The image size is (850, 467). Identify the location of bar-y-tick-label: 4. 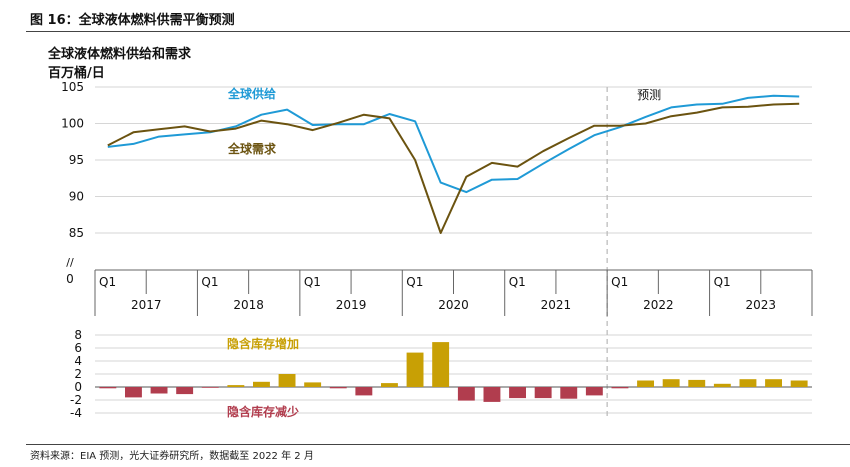
(78, 361).